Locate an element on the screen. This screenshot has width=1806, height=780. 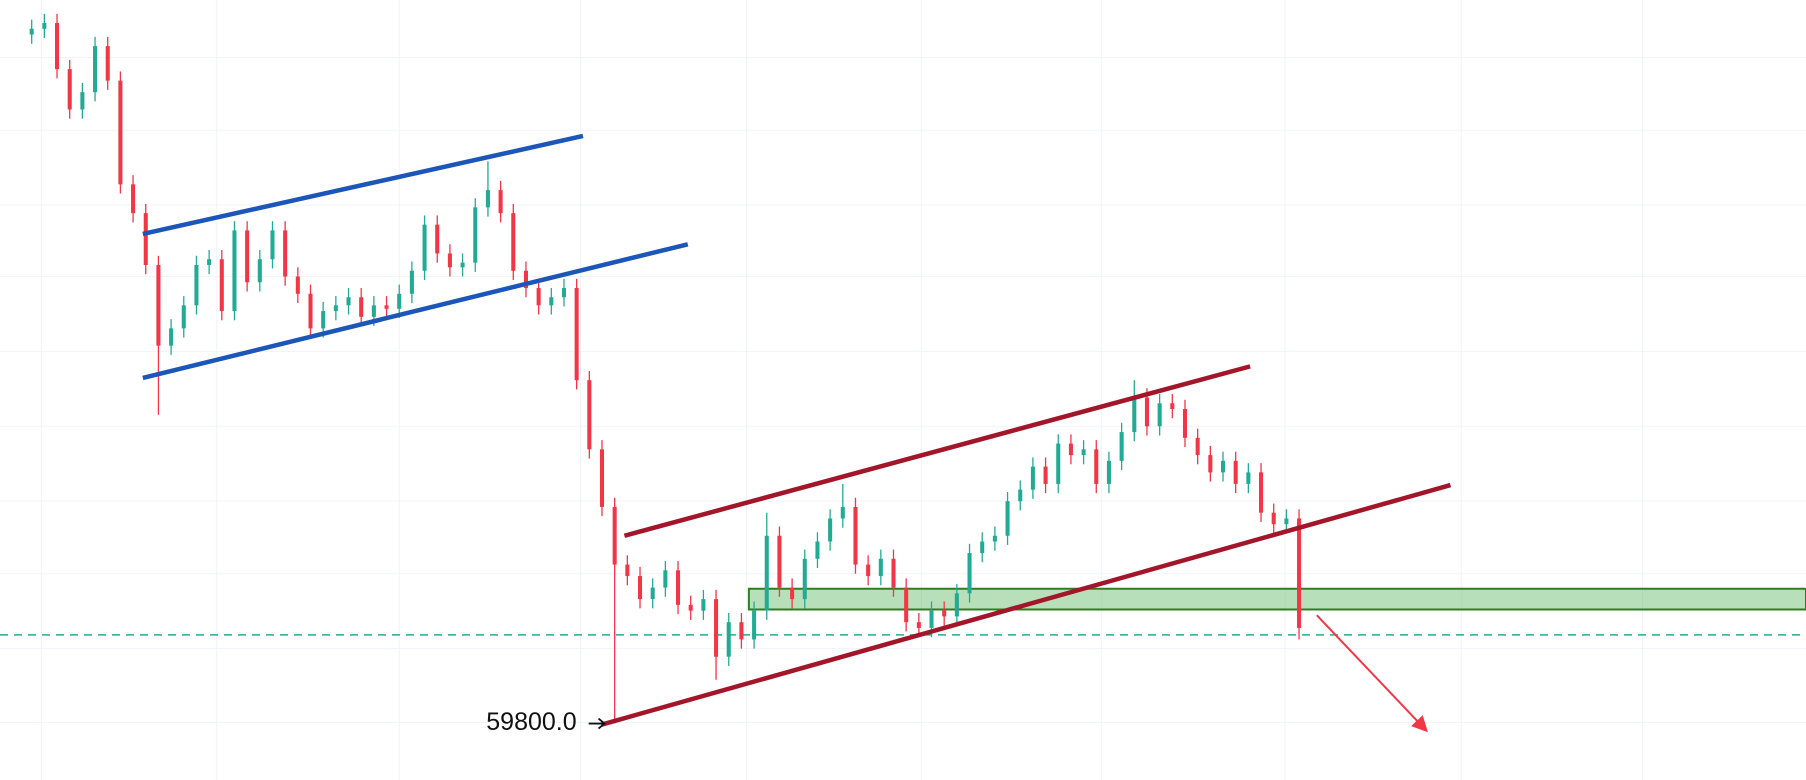
support-zone is located at coordinates (1276, 599).